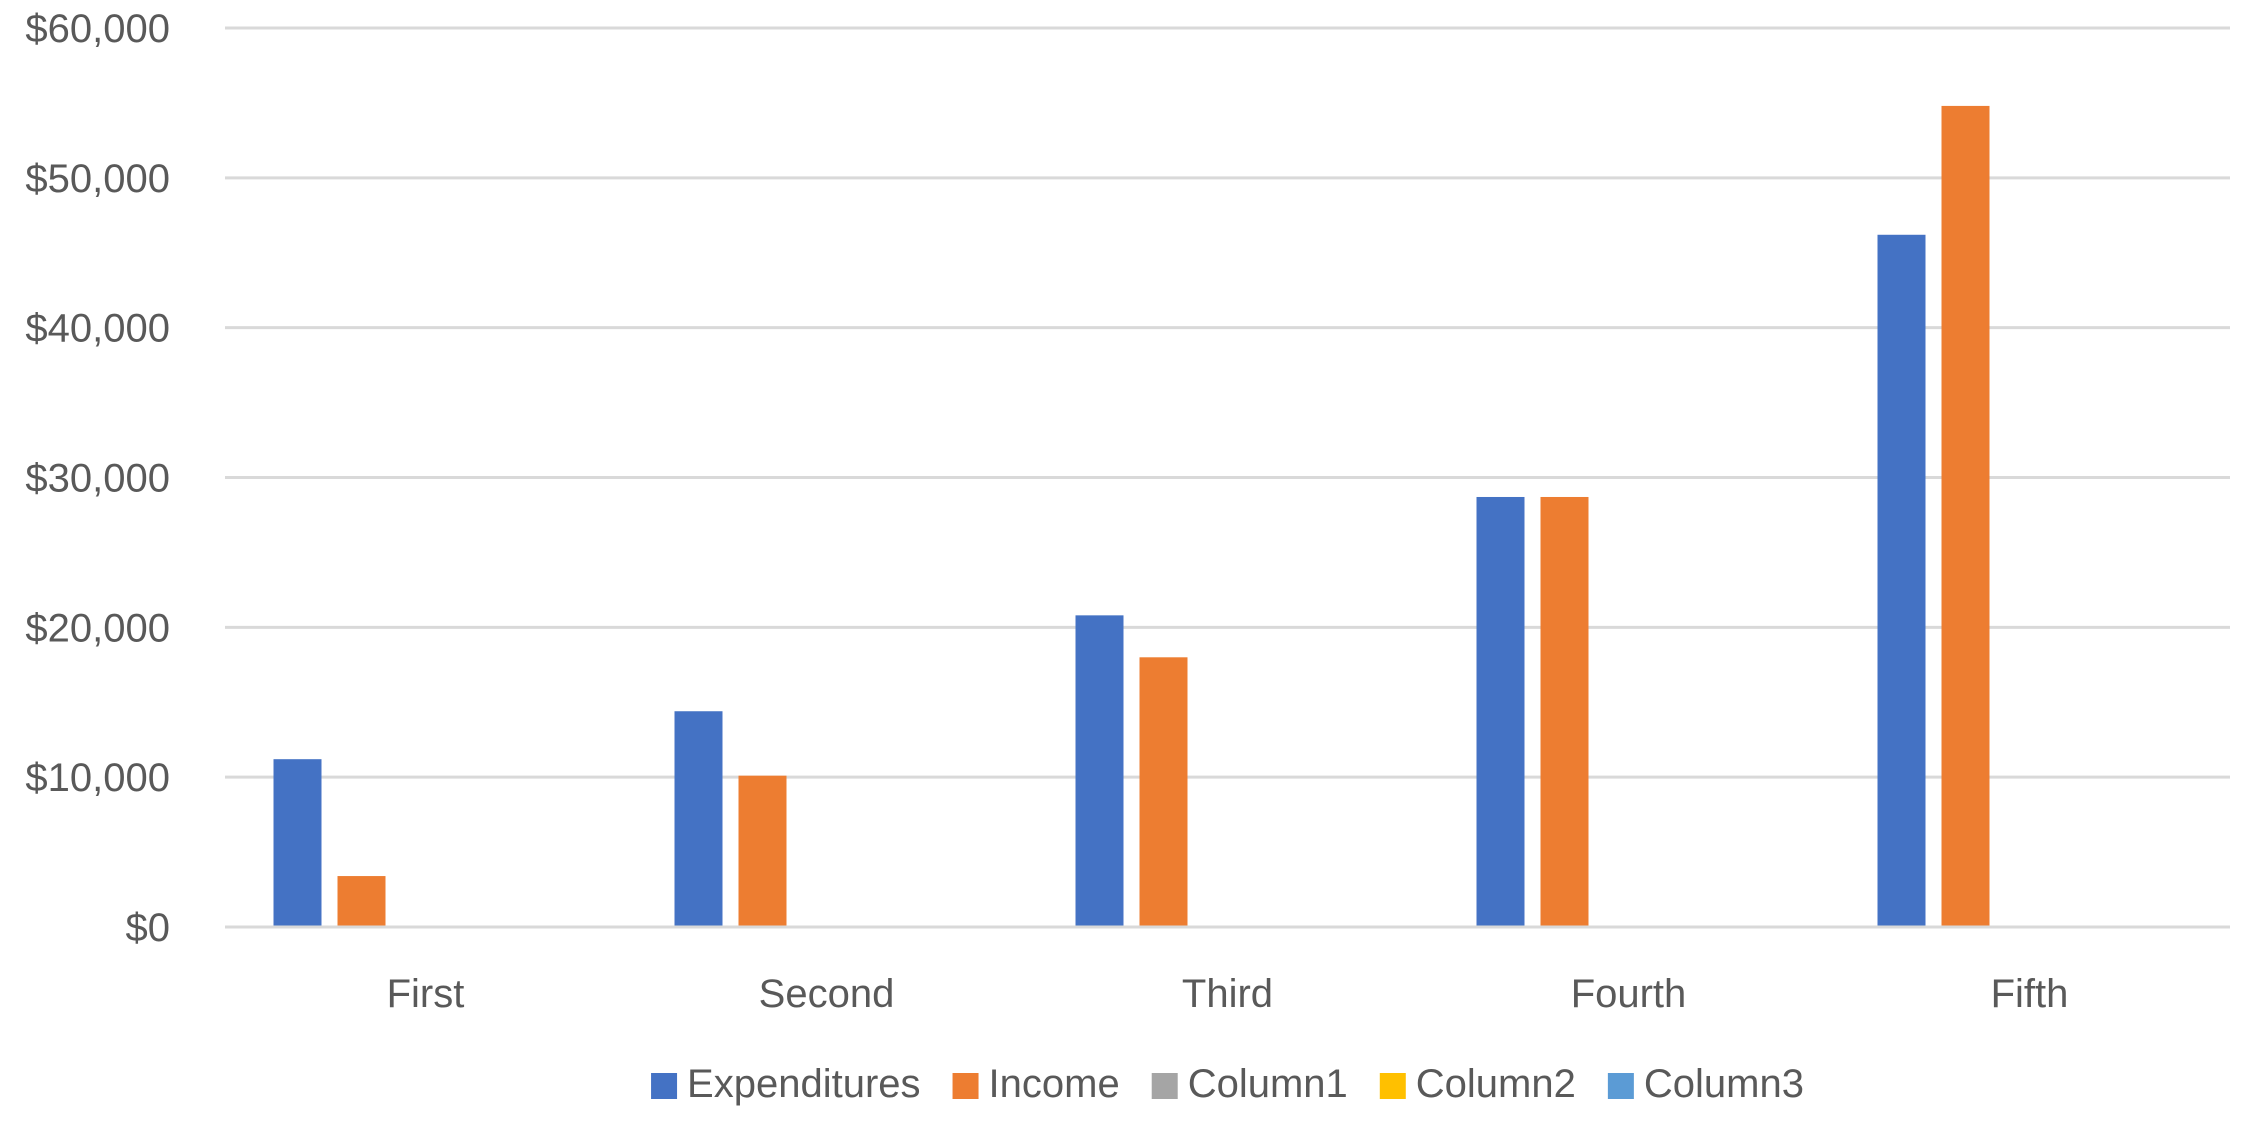 This screenshot has height=1124, width=2244. I want to click on legend-label: Expenditures, so click(803, 1084).